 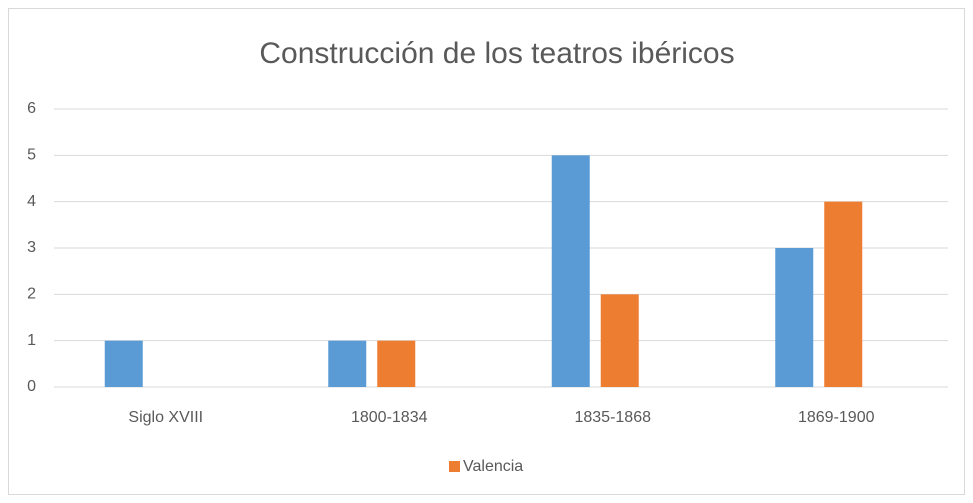 What do you see at coordinates (836, 417) in the screenshot?
I see `x-tick-label: 1869-1900` at bounding box center [836, 417].